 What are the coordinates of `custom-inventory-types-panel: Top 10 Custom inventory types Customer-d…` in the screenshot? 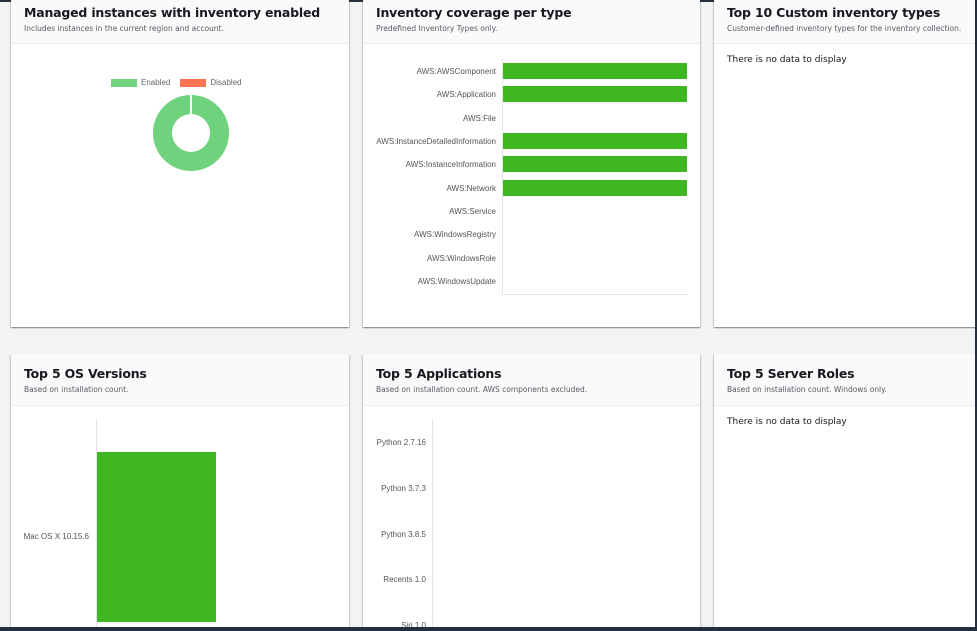 It's located at (845, 163).